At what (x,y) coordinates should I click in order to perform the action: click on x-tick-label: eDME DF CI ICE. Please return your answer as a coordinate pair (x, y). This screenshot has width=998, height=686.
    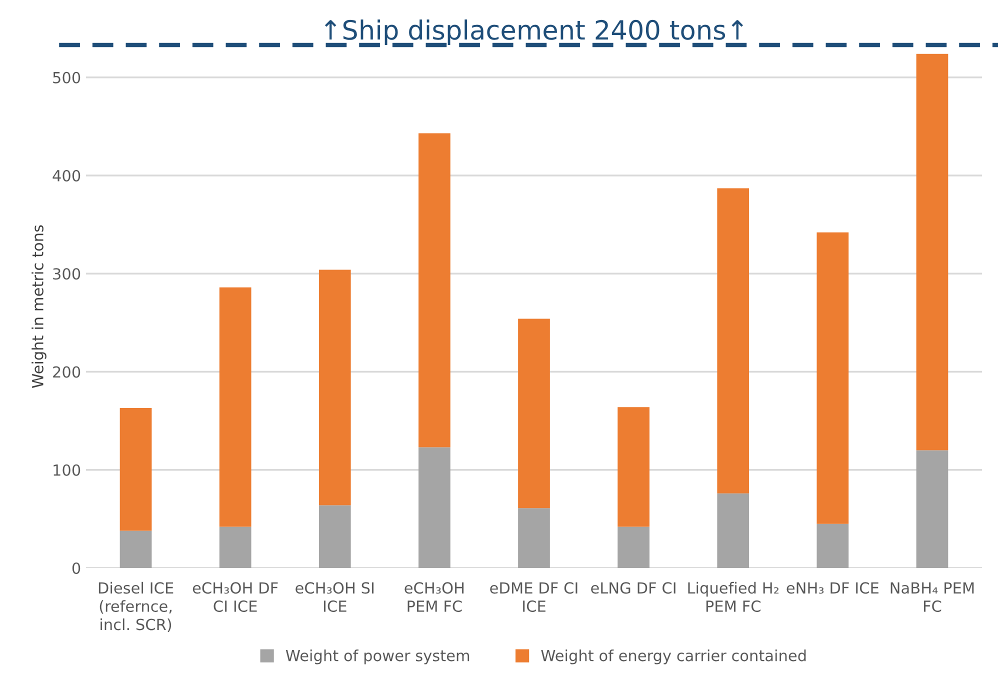
    Looking at the image, I should click on (534, 597).